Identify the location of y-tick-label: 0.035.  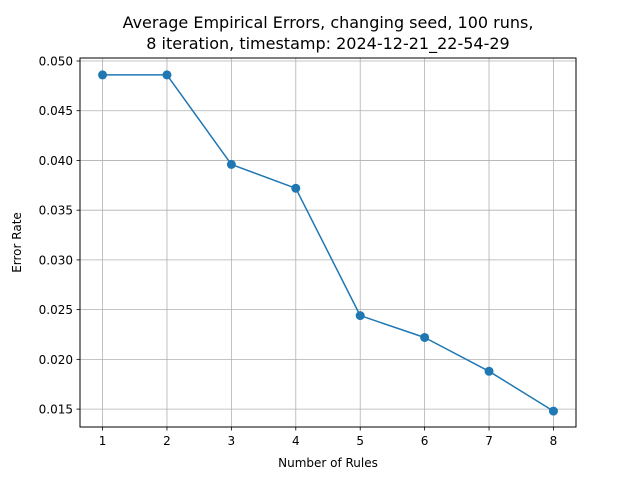
(56, 211).